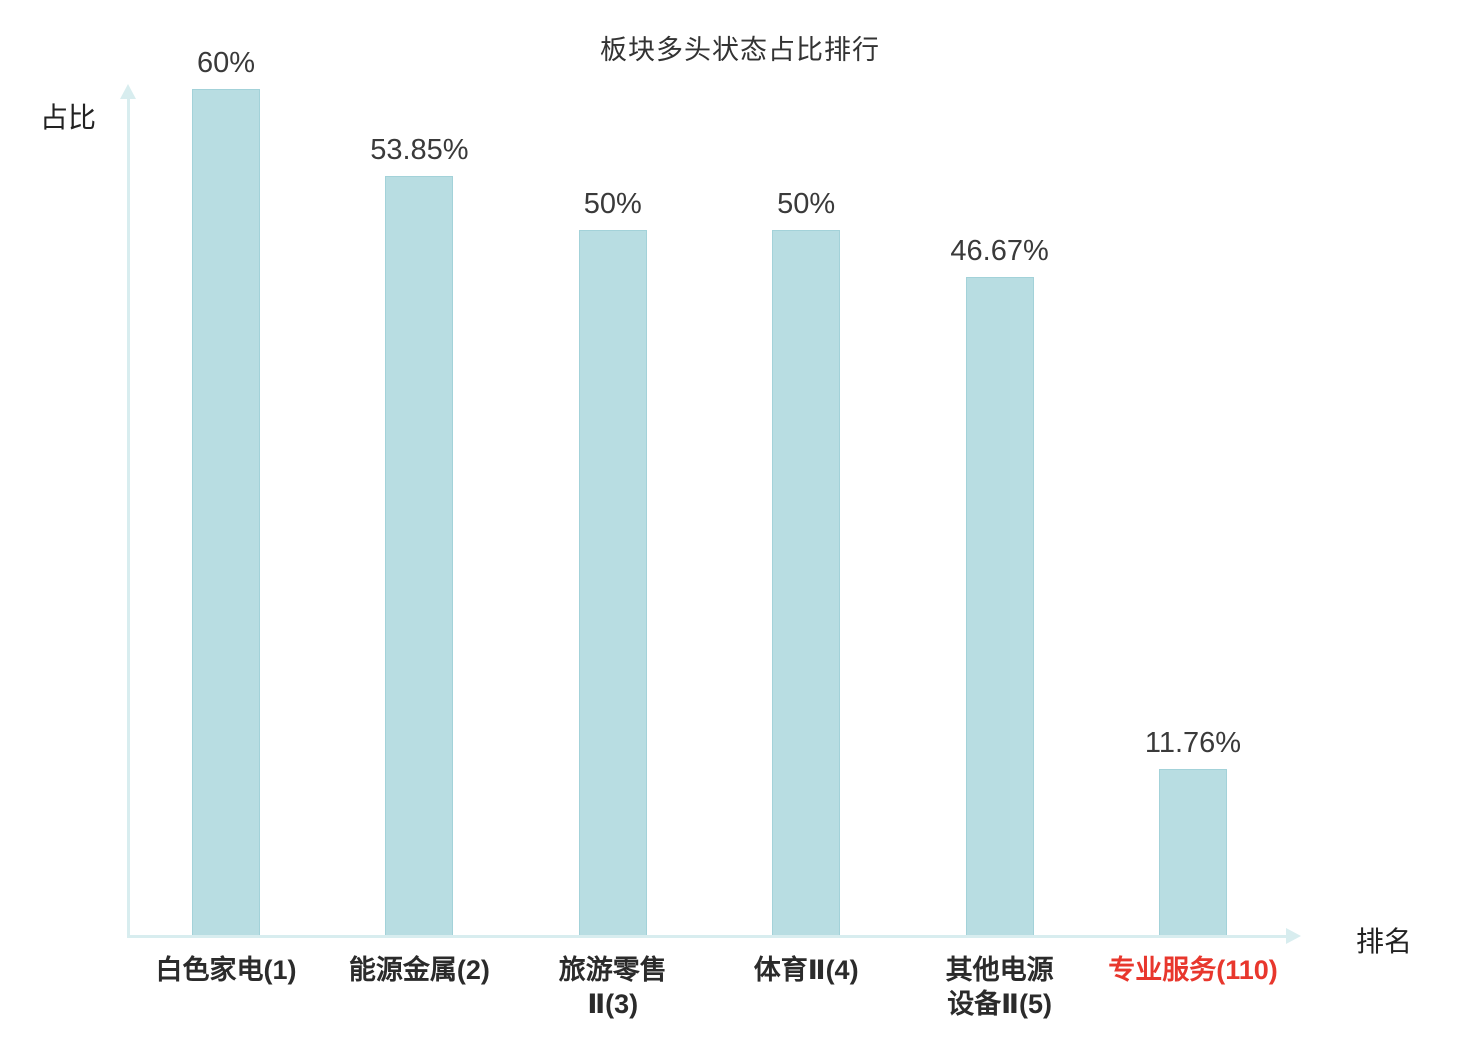  I want to click on x-axis-line, so click(714, 936).